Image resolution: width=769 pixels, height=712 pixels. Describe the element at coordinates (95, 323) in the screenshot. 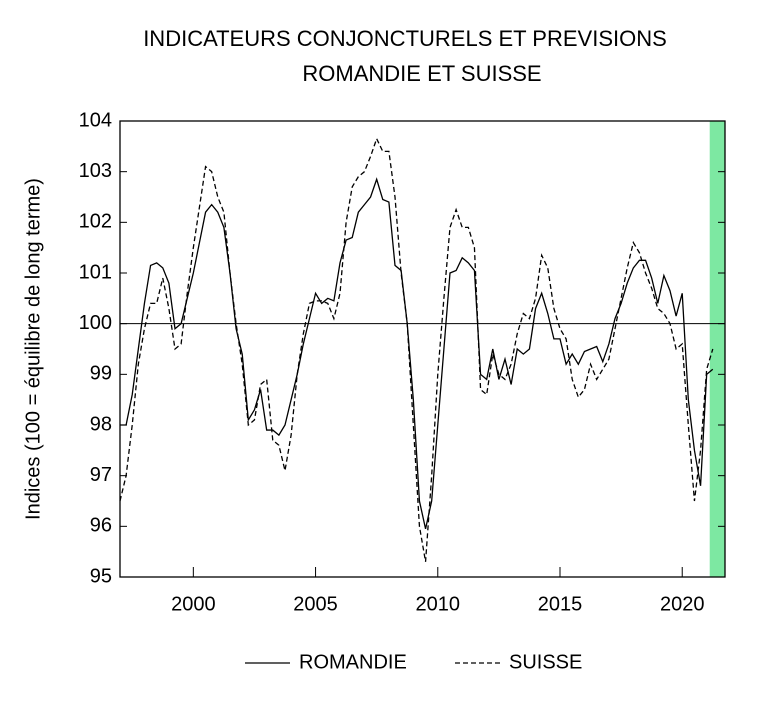

I see `y-tick-label: 100` at that location.